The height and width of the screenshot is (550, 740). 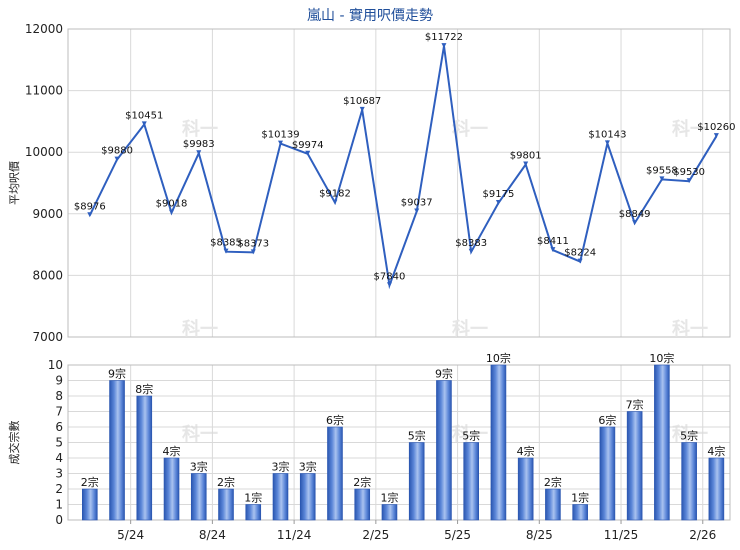 What do you see at coordinates (280, 135) in the screenshot?
I see `data-label: $10139` at bounding box center [280, 135].